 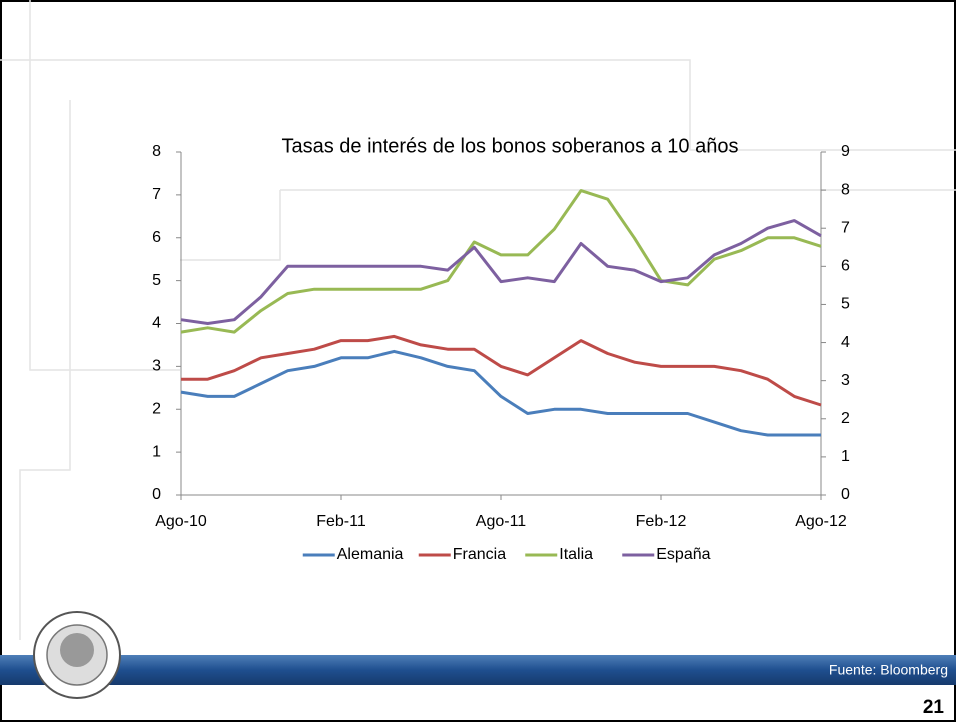 I want to click on y2-tick-label: 5, so click(x=845, y=304).